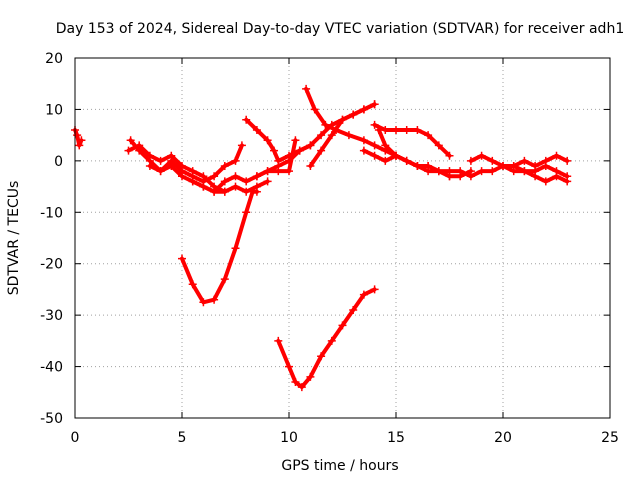  I want to click on y-tick-label: -30, so click(51, 316).